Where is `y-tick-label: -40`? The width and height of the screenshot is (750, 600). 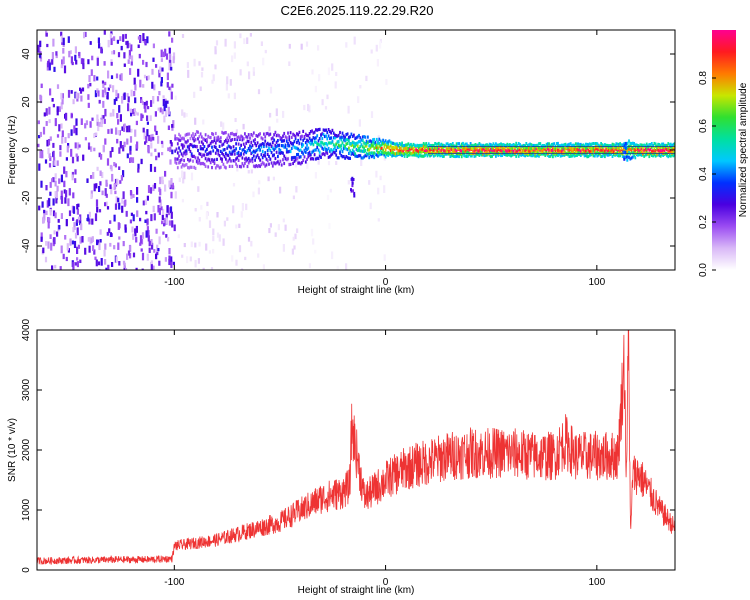
y-tick-label: -40 is located at coordinates (26, 245).